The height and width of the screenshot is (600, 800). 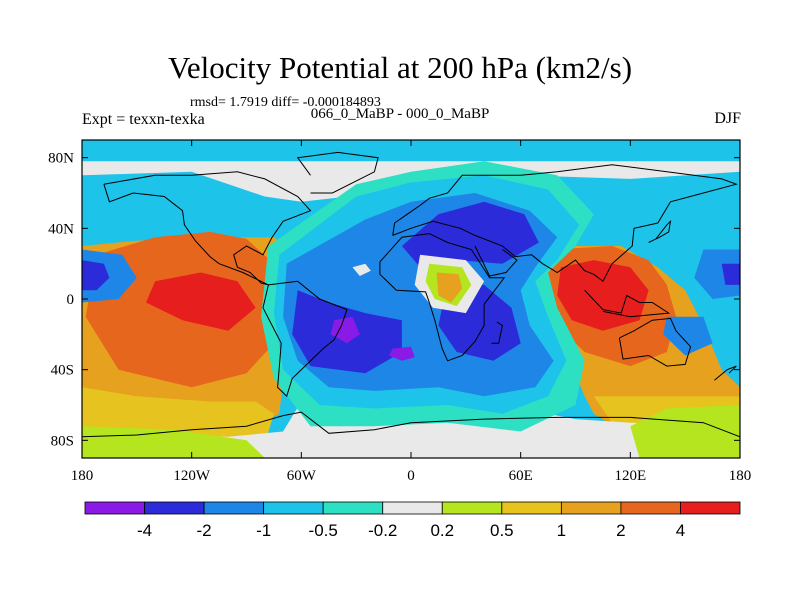 What do you see at coordinates (412, 520) in the screenshot?
I see `colorbar: -4 -2 -1 -0.5 -0.2 0.2 0.5 1 2 4` at bounding box center [412, 520].